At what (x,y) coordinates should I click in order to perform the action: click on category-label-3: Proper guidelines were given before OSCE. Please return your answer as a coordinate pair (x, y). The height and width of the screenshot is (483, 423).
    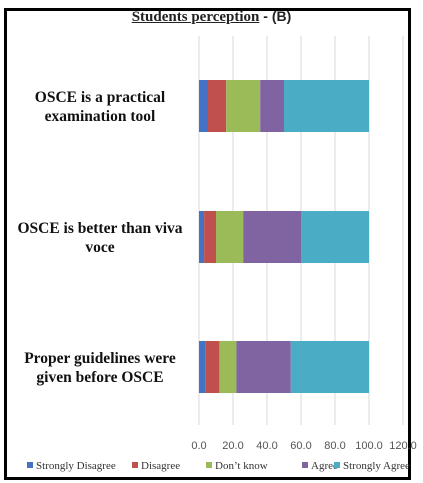
    Looking at the image, I should click on (100, 368).